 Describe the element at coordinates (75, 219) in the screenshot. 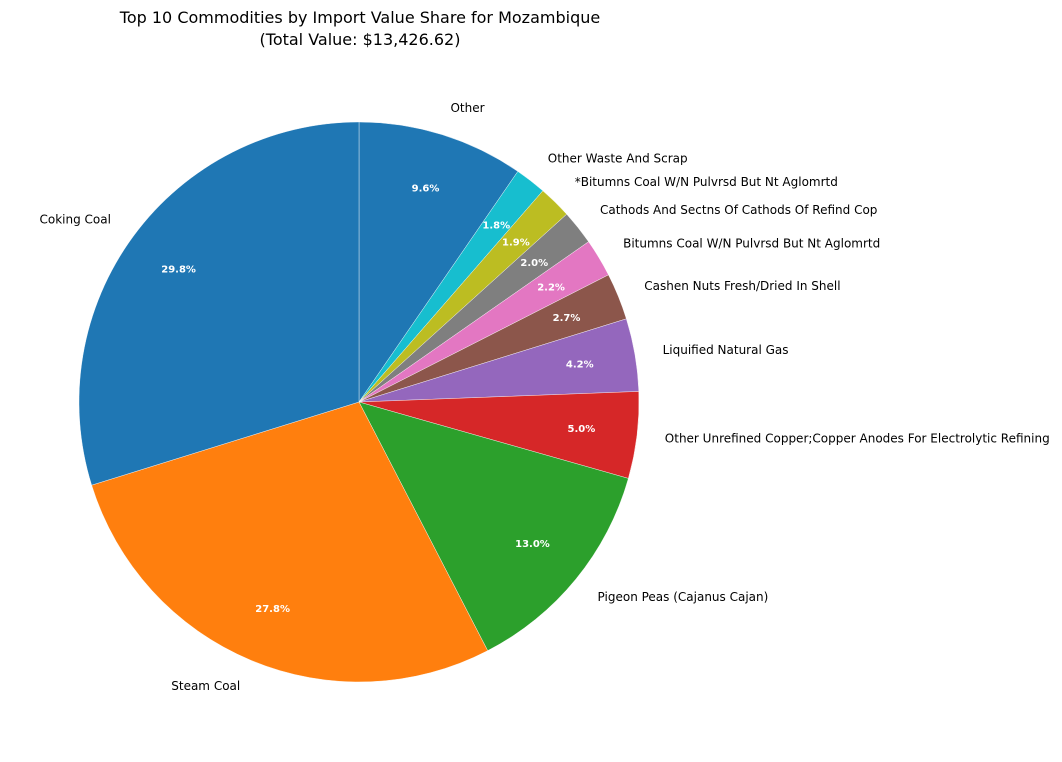

I see `slice-category-label: Coking Coal` at that location.